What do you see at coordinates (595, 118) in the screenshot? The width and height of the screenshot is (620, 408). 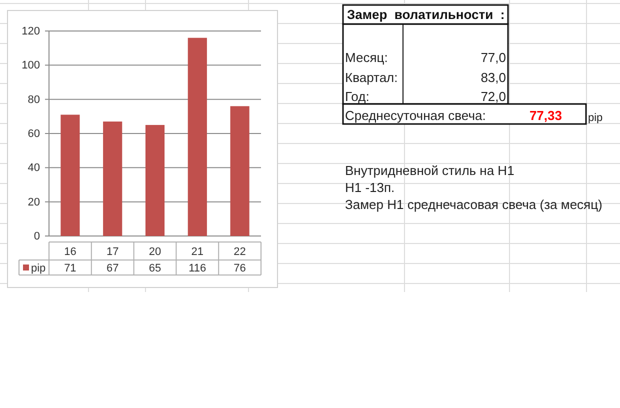 I see `text: pip` at bounding box center [595, 118].